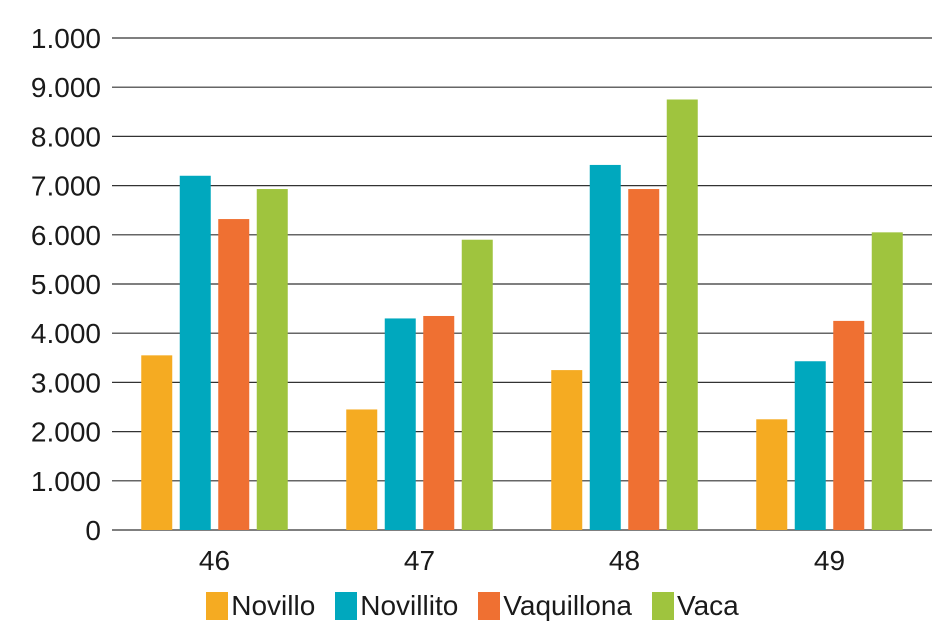 The height and width of the screenshot is (625, 945). Describe the element at coordinates (66, 333) in the screenshot. I see `y-tick-label: 4.000` at that location.